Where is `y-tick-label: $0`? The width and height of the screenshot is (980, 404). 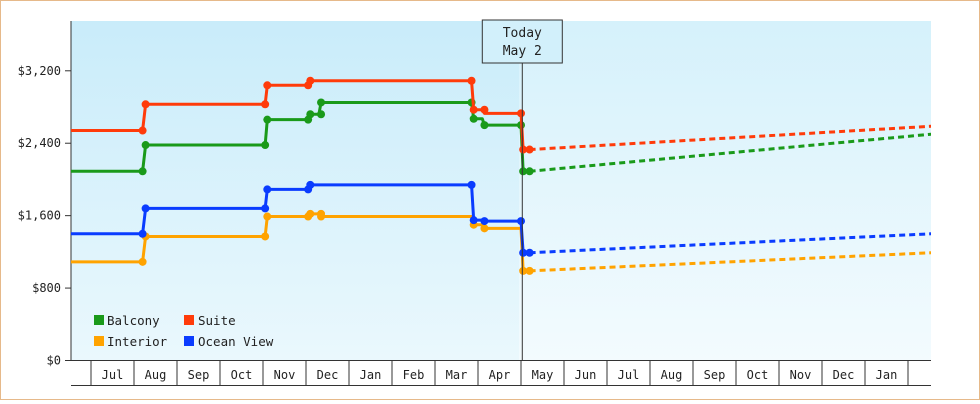
y-tick-label: $0 is located at coordinates (54, 361).